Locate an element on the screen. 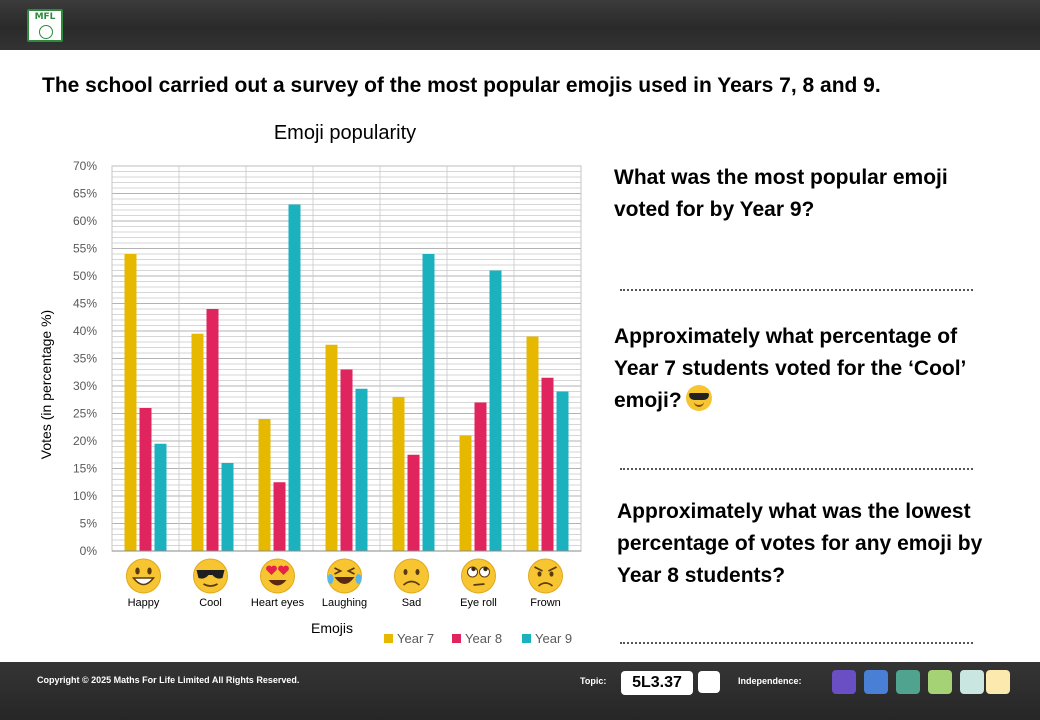 Image resolution: width=1040 pixels, height=720 pixels. laughing-face-icon is located at coordinates (344, 576).